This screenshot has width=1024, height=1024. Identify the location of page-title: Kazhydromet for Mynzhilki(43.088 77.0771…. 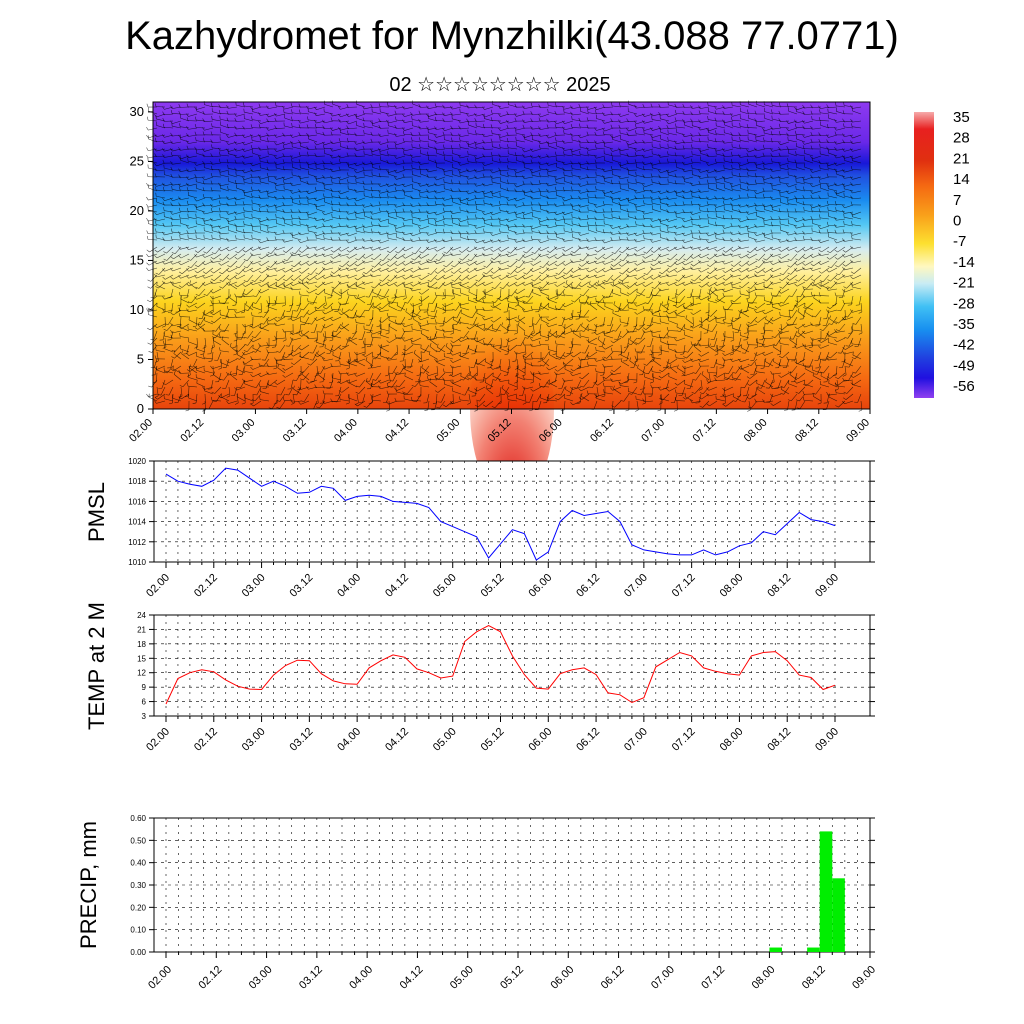
(512, 36).